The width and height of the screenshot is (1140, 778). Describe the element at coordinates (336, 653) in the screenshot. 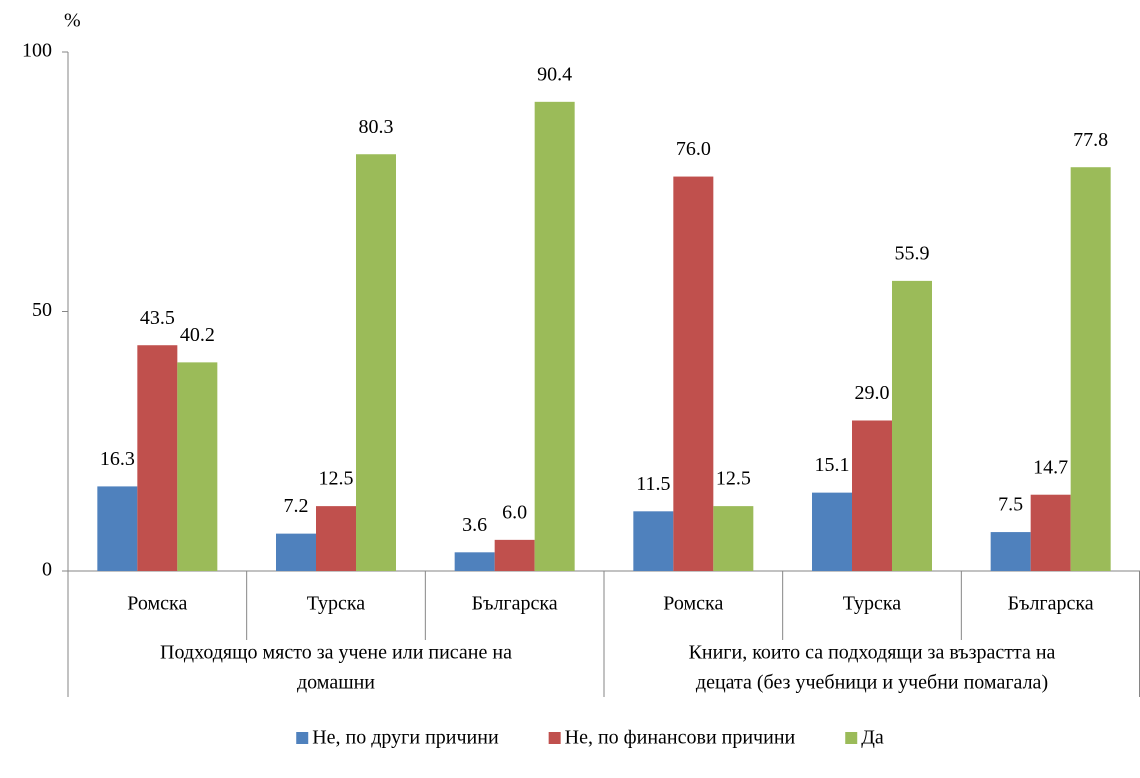

I see `group-label: Подходящо място за учене или писане на` at that location.